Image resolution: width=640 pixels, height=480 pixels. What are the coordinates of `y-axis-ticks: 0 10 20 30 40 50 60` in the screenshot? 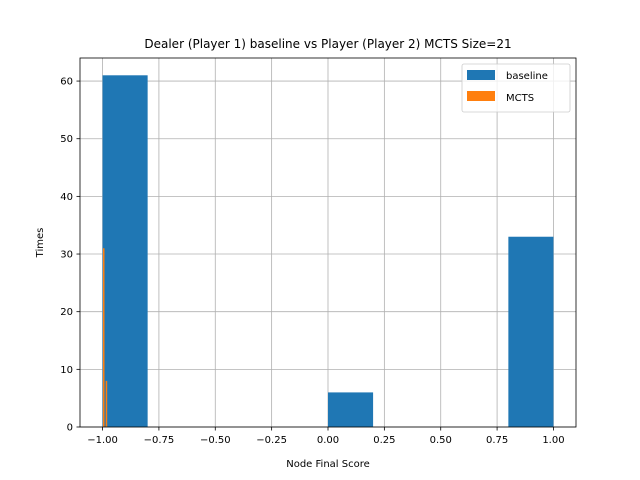 It's located at (70, 255).